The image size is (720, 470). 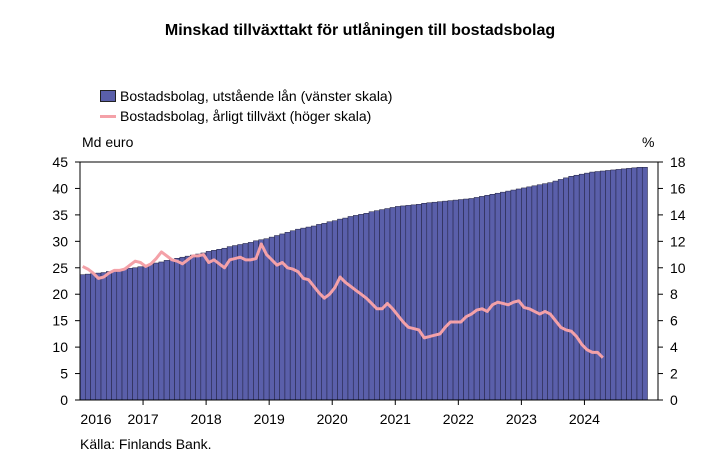 What do you see at coordinates (60, 294) in the screenshot?
I see `left-tick-label: 20` at bounding box center [60, 294].